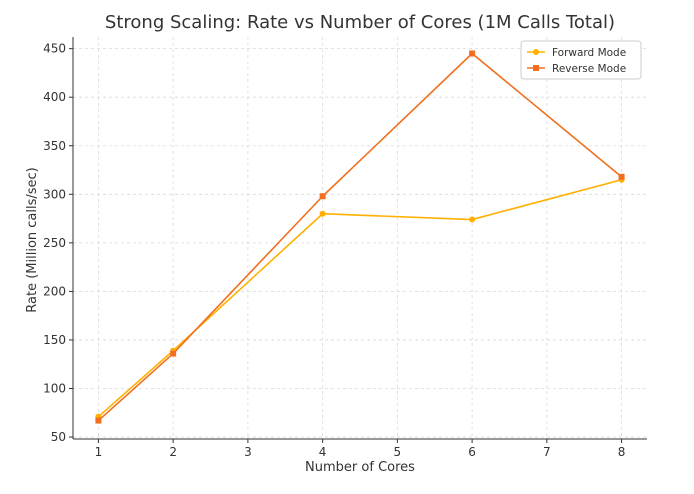 Image resolution: width=694 pixels, height=494 pixels. I want to click on y-tick-label: 200, so click(54, 291).